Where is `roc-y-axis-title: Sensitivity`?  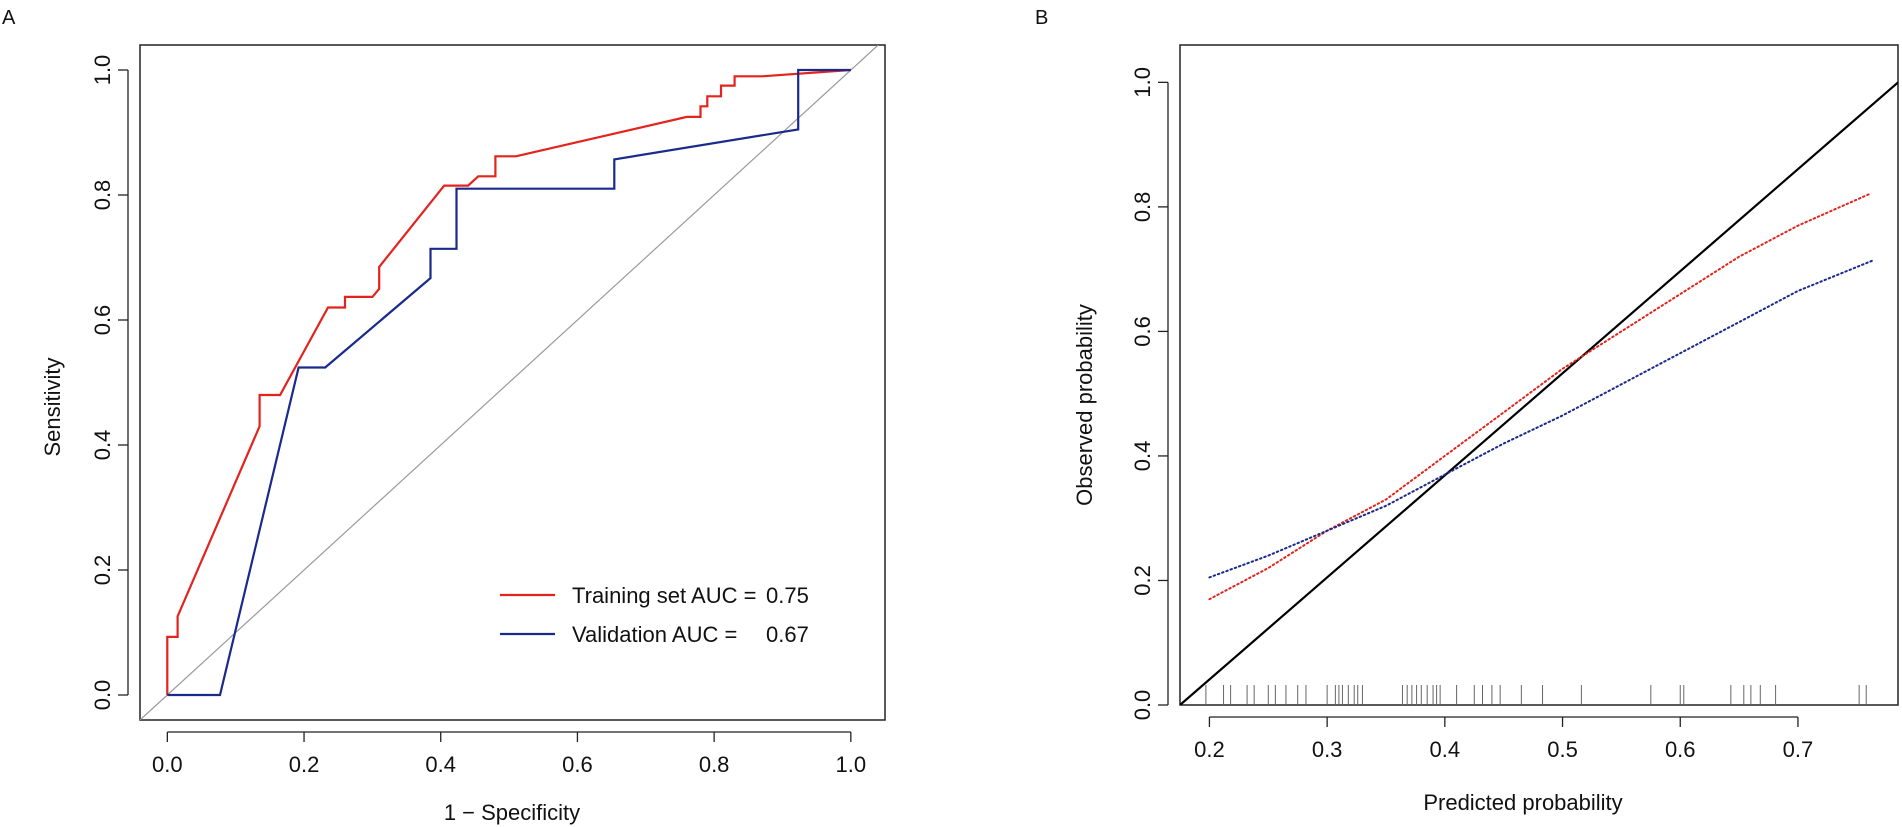
roc-y-axis-title: Sensitivity is located at coordinates (52, 406).